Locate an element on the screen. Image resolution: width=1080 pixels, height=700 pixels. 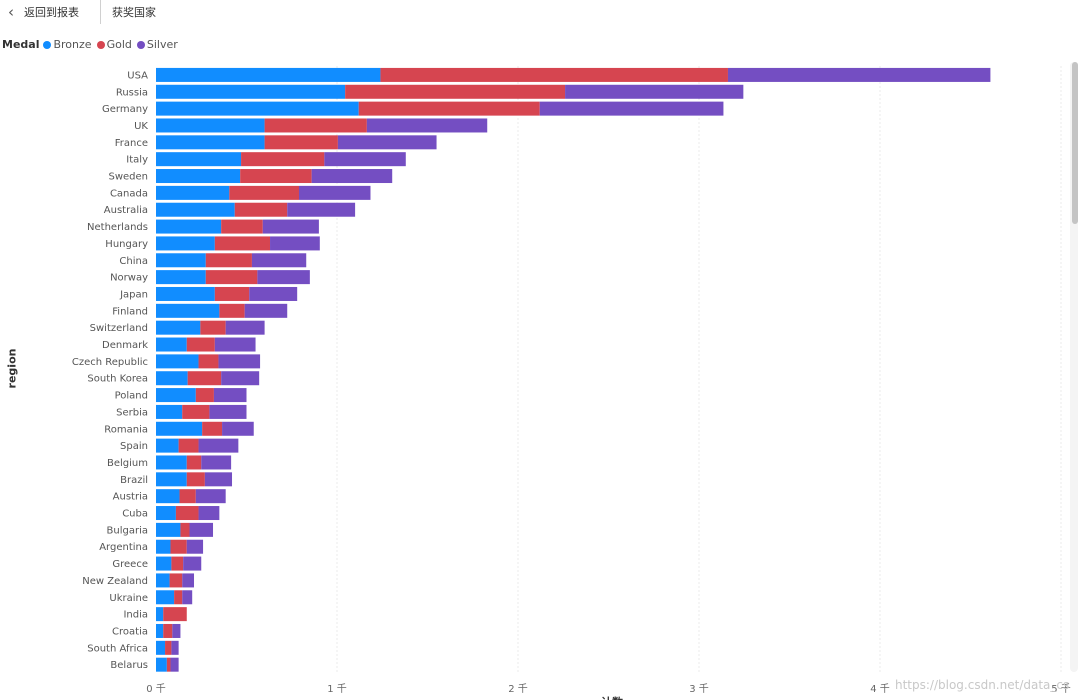
scrollbar-thumb is located at coordinates (1075, 143).